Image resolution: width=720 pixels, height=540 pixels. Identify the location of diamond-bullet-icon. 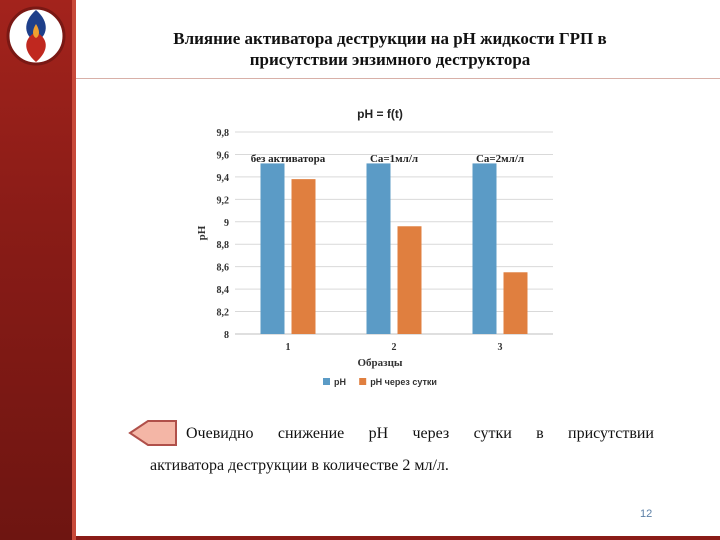
(152, 433).